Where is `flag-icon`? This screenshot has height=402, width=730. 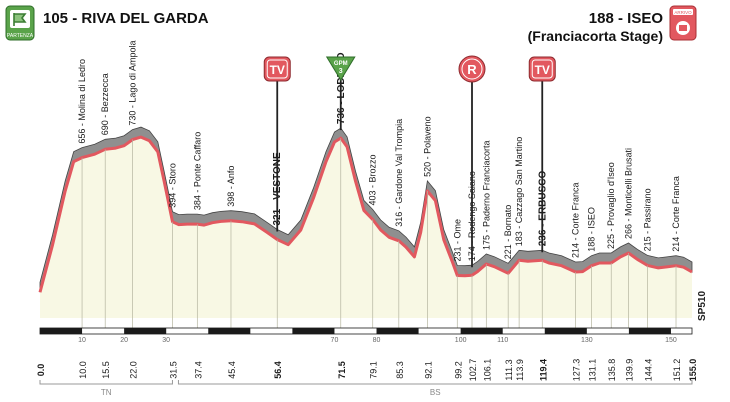 flag-icon is located at coordinates (20, 19).